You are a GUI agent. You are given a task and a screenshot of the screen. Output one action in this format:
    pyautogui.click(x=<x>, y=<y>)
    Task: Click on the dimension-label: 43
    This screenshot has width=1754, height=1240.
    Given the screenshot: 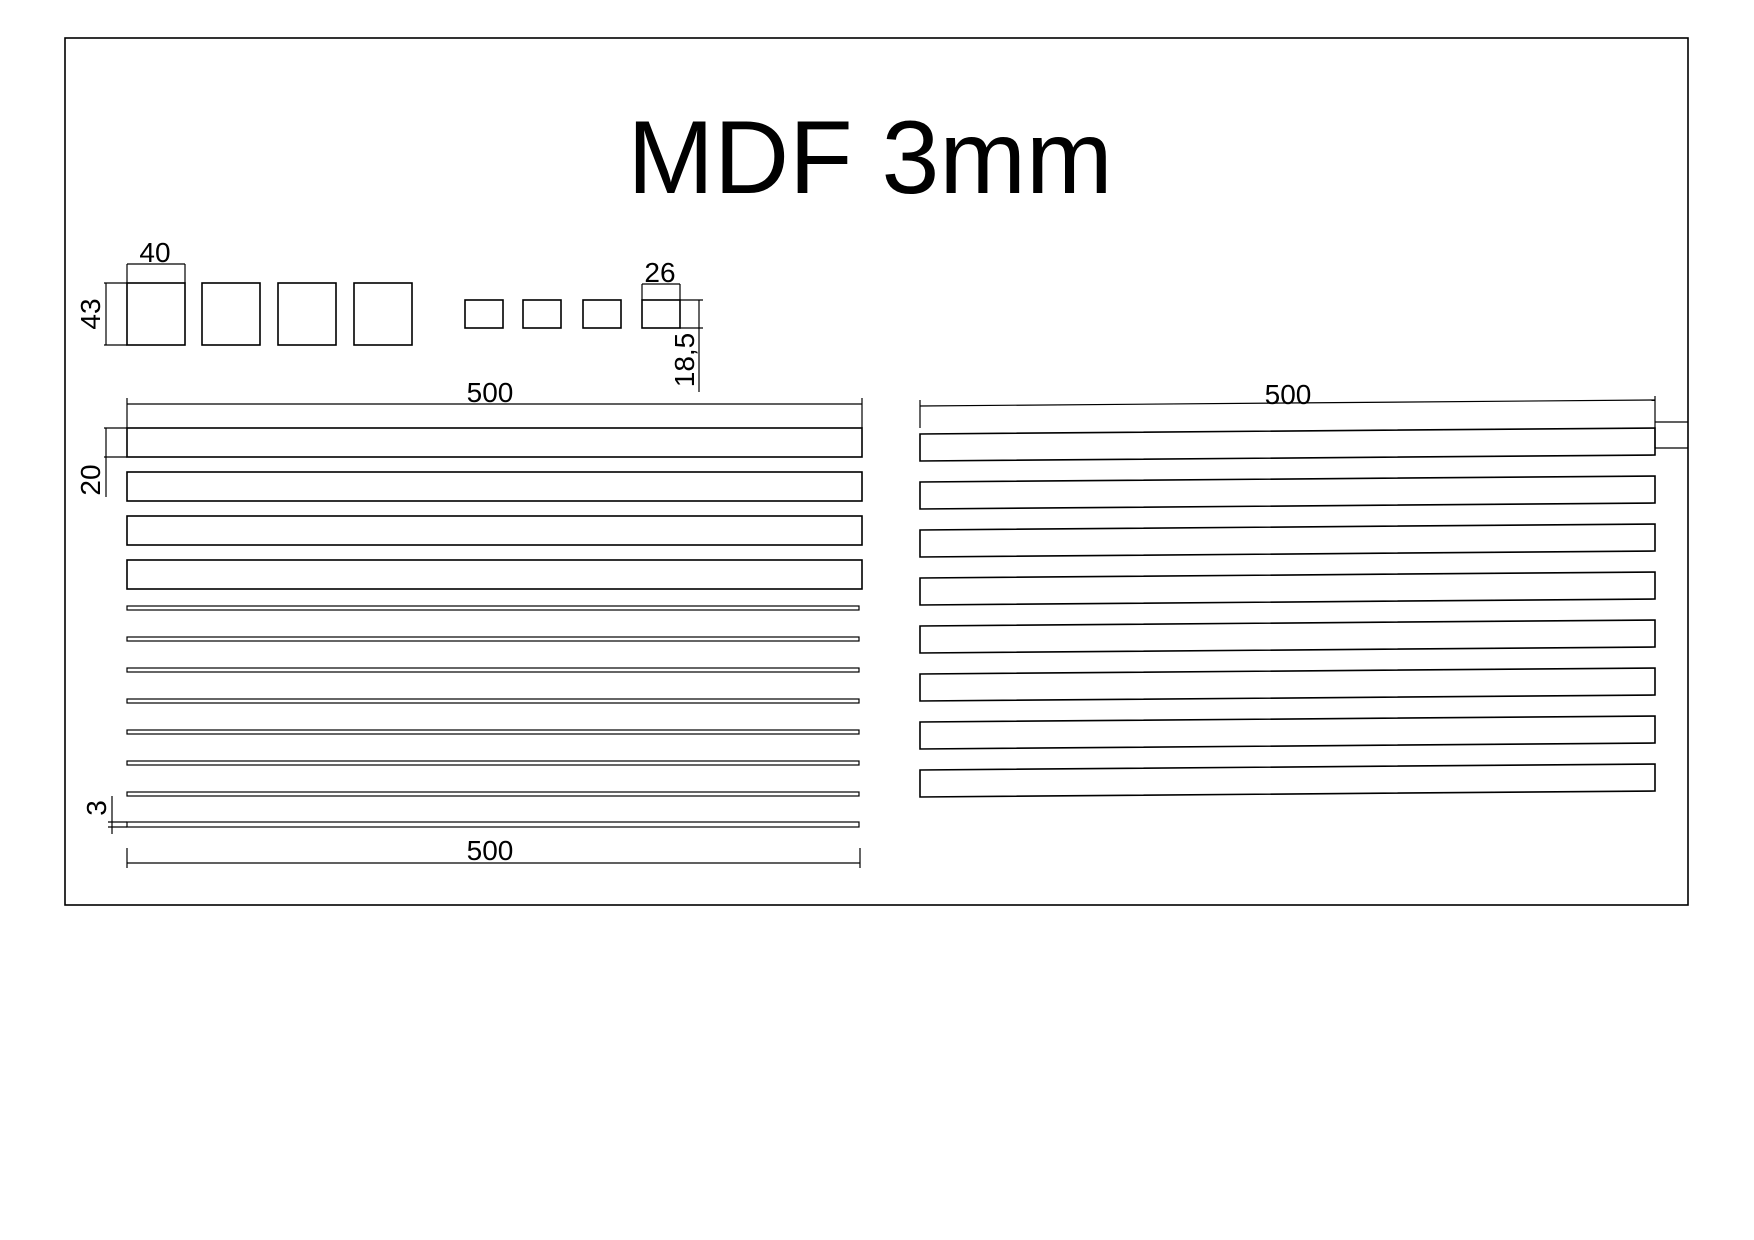 What is the action you would take?
    pyautogui.click(x=90, y=313)
    